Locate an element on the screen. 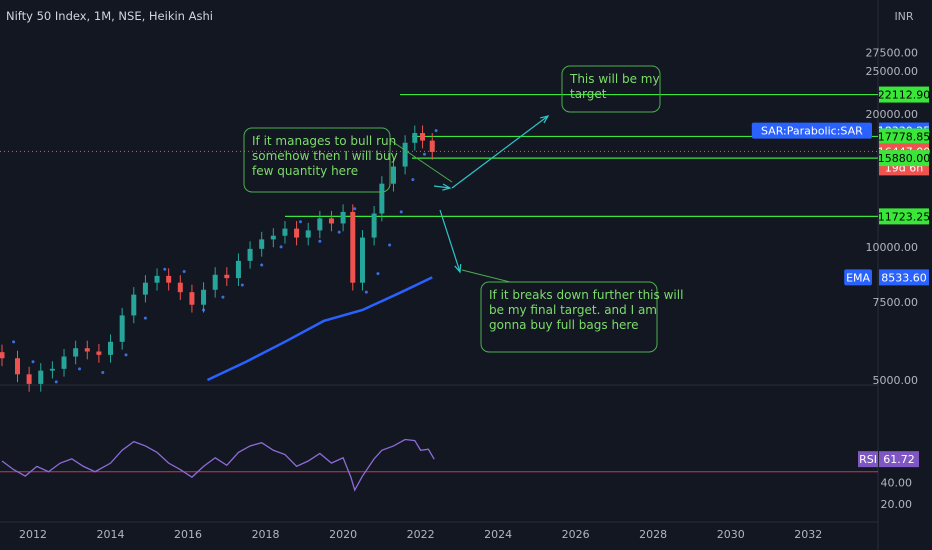 The image size is (932, 550). price-tick-label: 7500.00 is located at coordinates (896, 302).